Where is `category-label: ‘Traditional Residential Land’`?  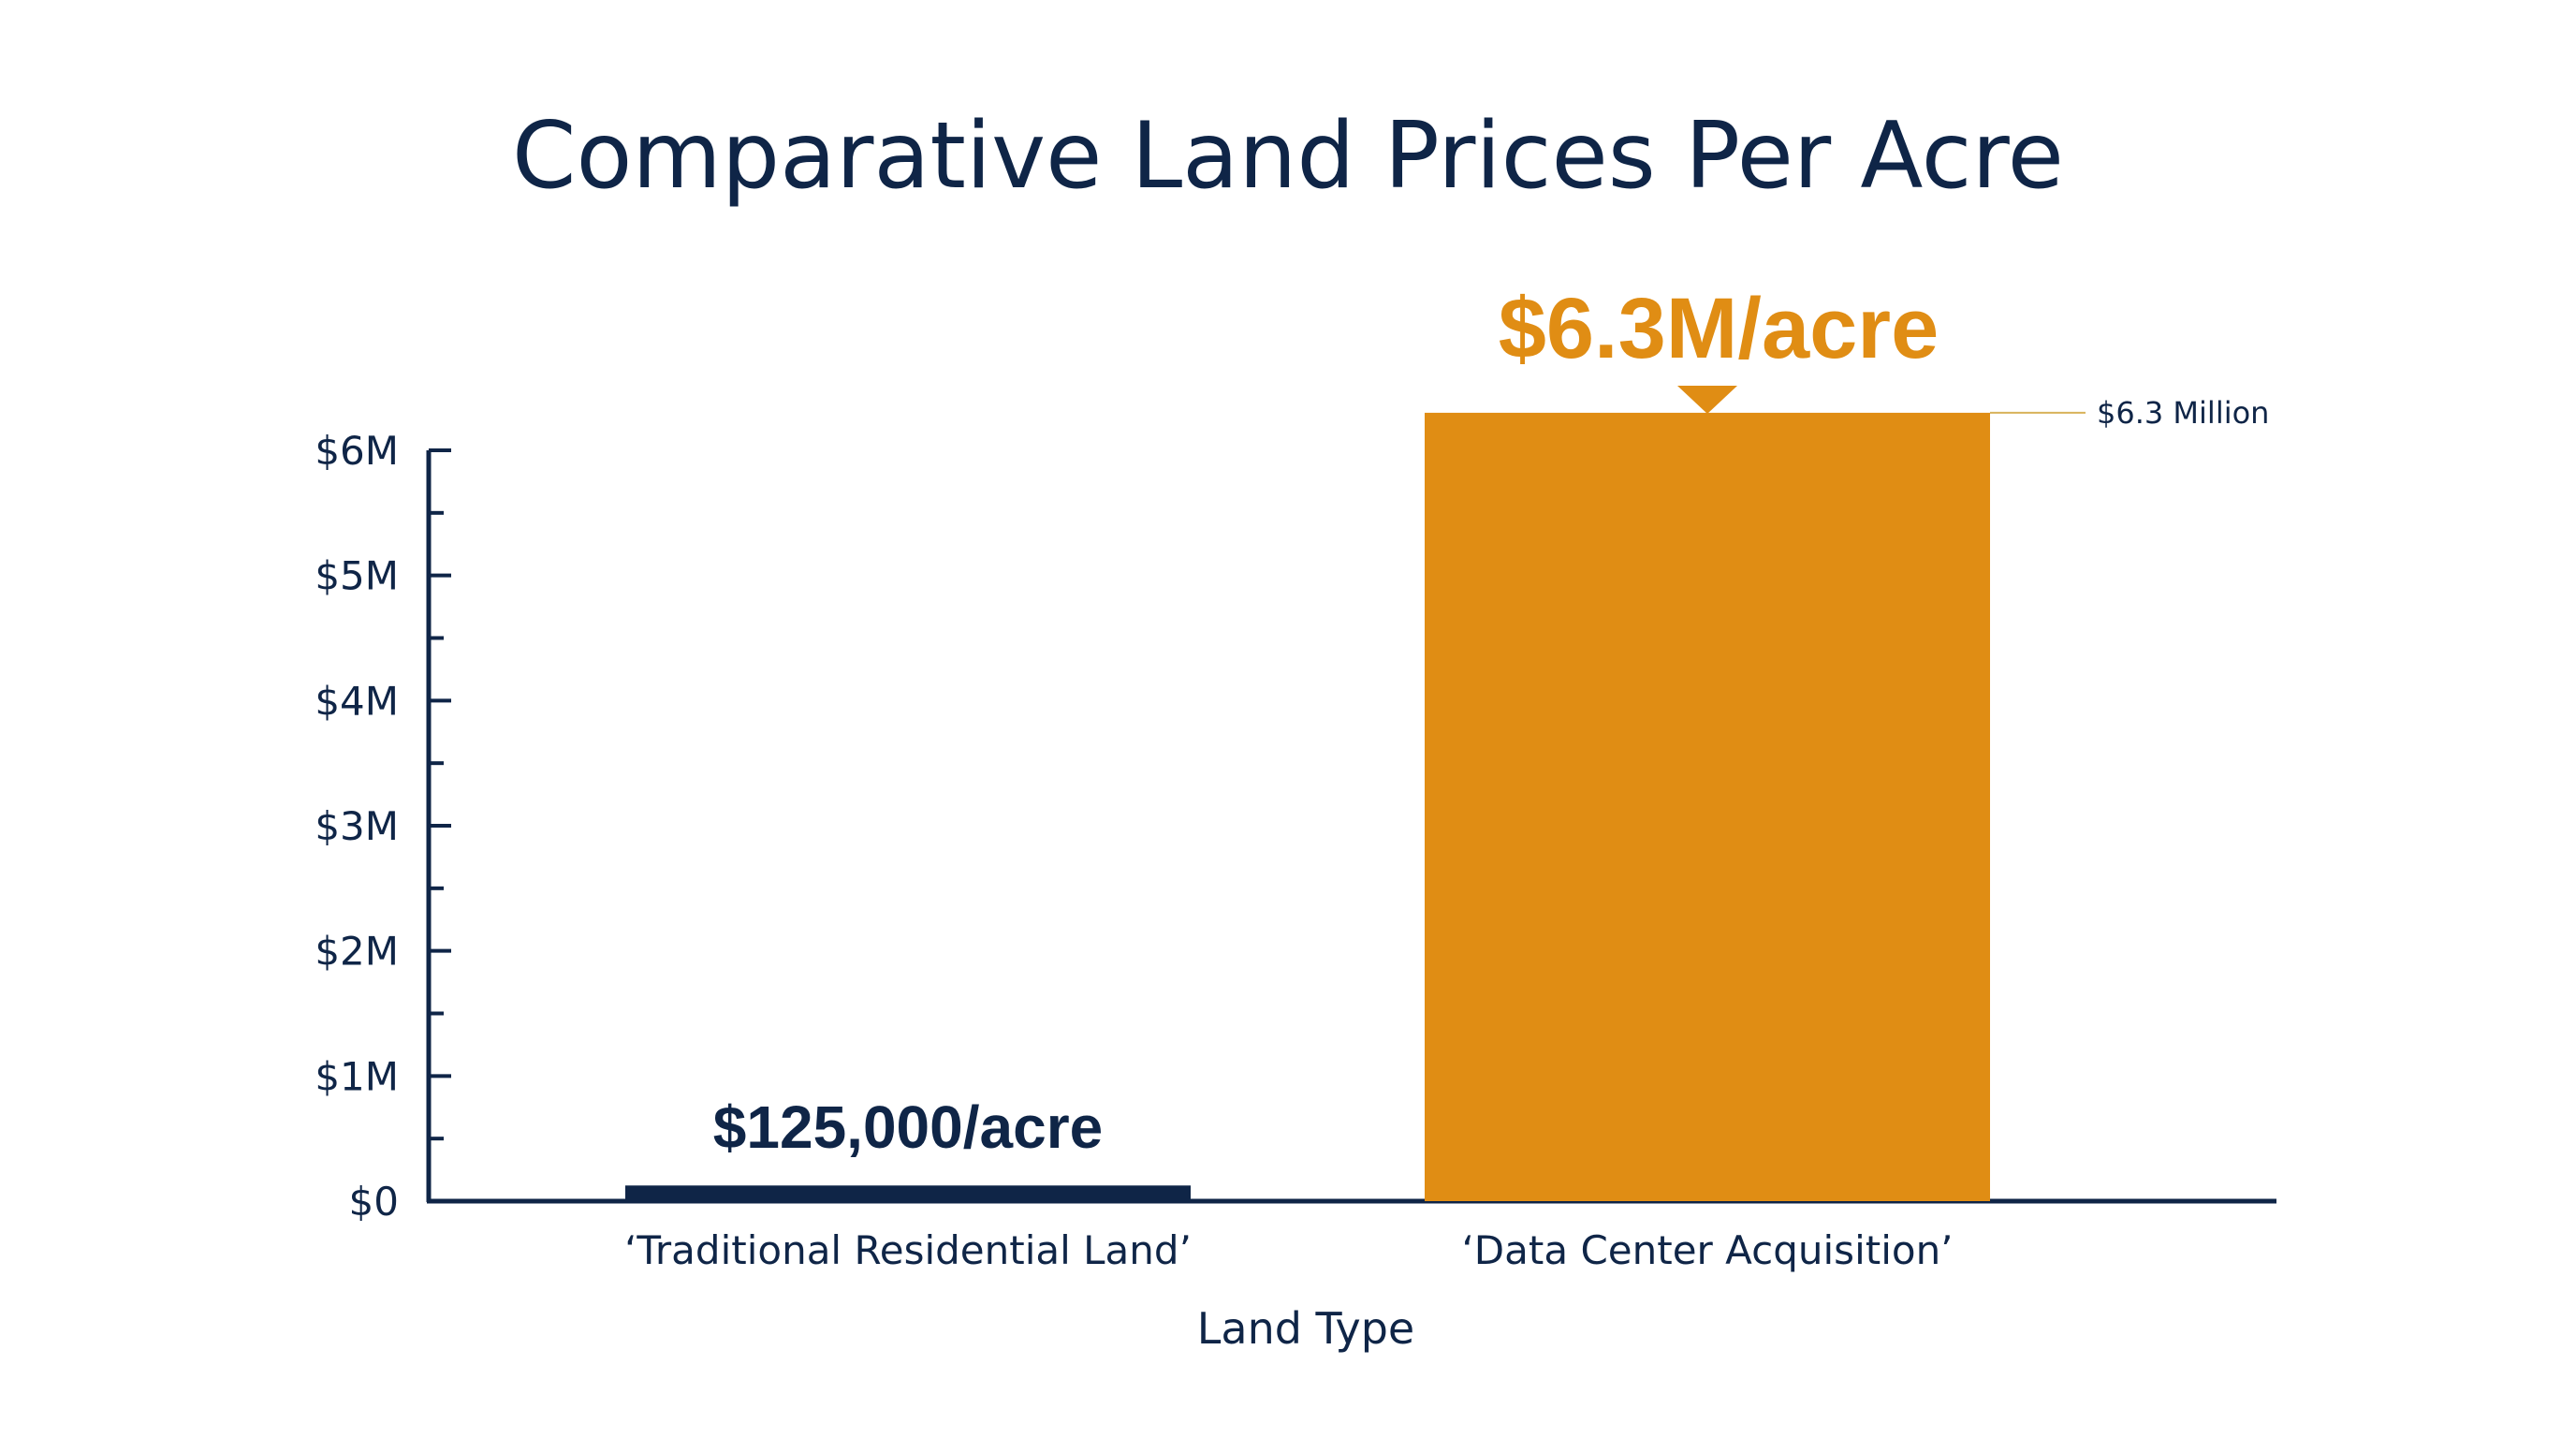 category-label: ‘Traditional Residential Land’ is located at coordinates (908, 1250).